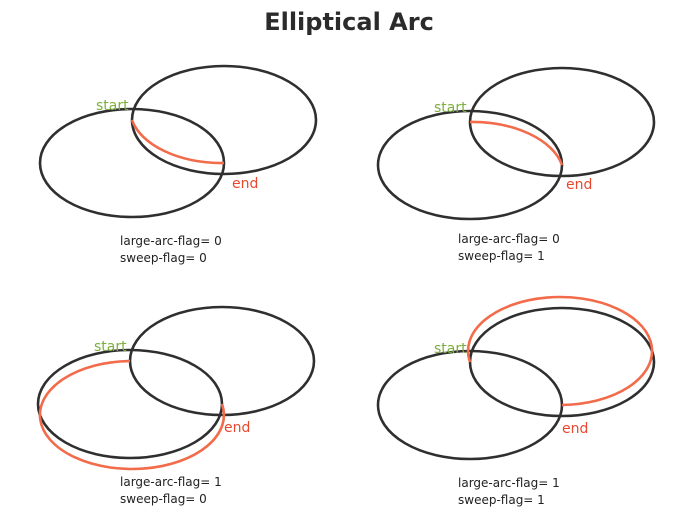 The image size is (698, 525). What do you see at coordinates (349, 22) in the screenshot?
I see `diagram-title: Elliptical Arc` at bounding box center [349, 22].